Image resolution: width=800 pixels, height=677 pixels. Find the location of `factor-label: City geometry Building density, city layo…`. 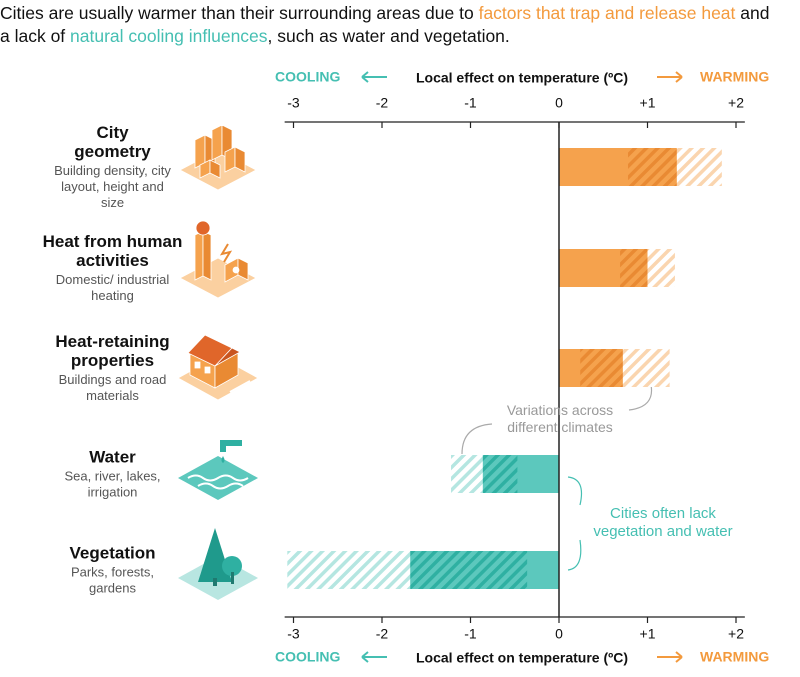

factor-label: City geometry Building density, city layo… is located at coordinates (112, 167).